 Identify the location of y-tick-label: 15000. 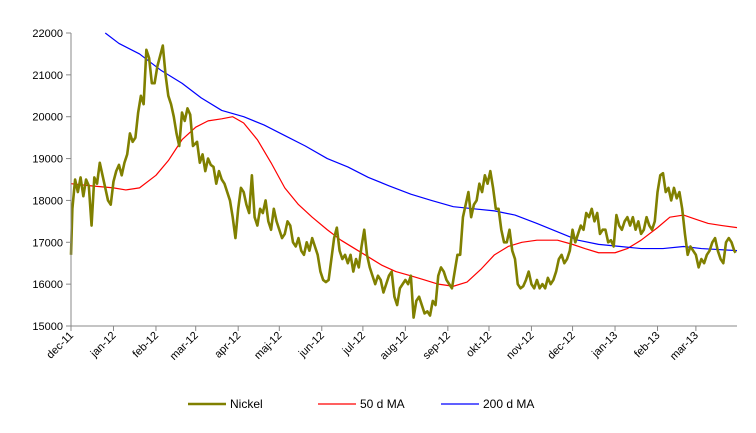
(47, 327).